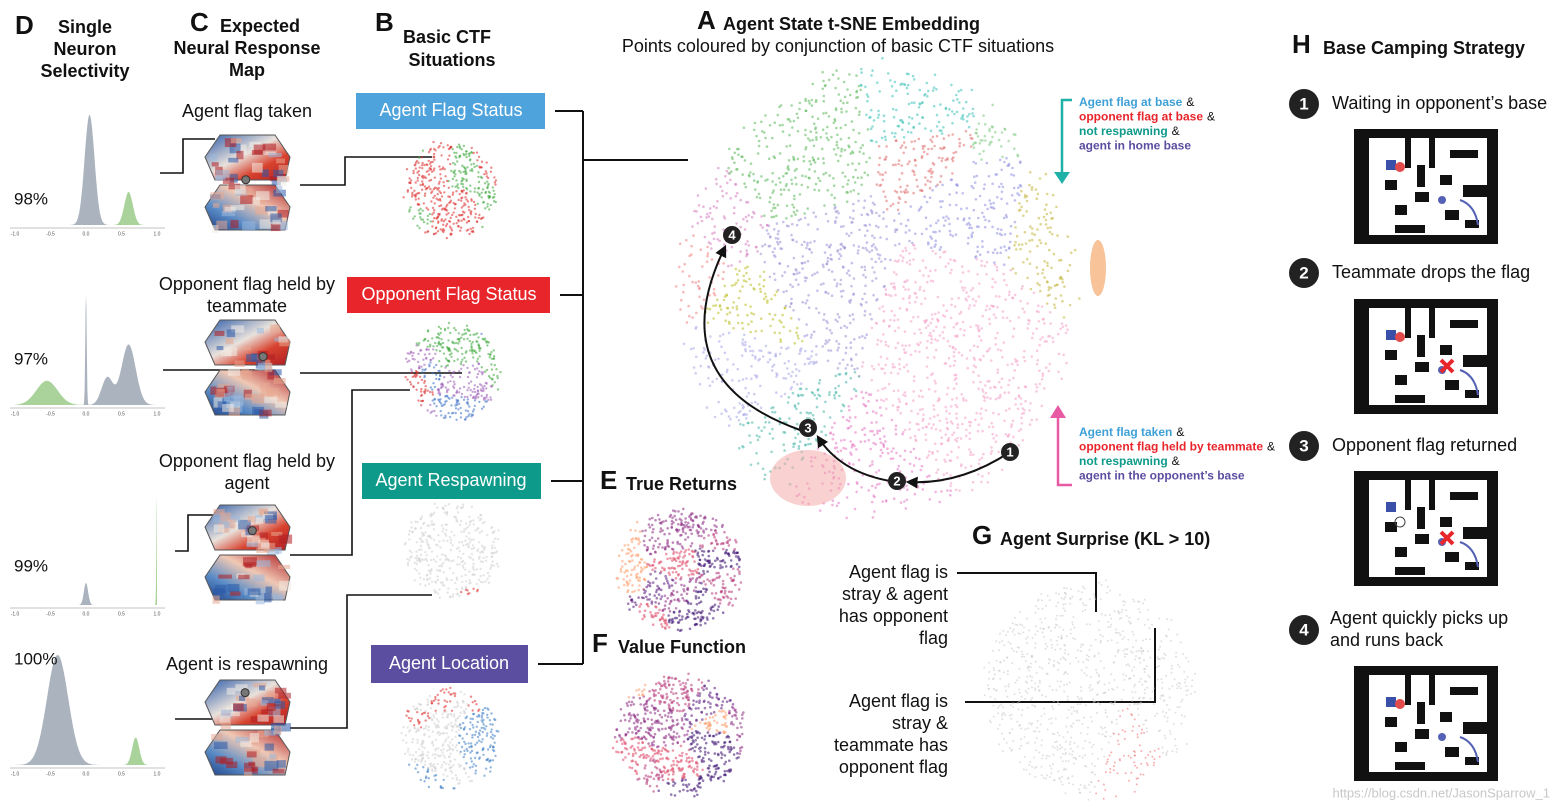  Describe the element at coordinates (247, 70) in the screenshot. I see `title-line: Map` at that location.